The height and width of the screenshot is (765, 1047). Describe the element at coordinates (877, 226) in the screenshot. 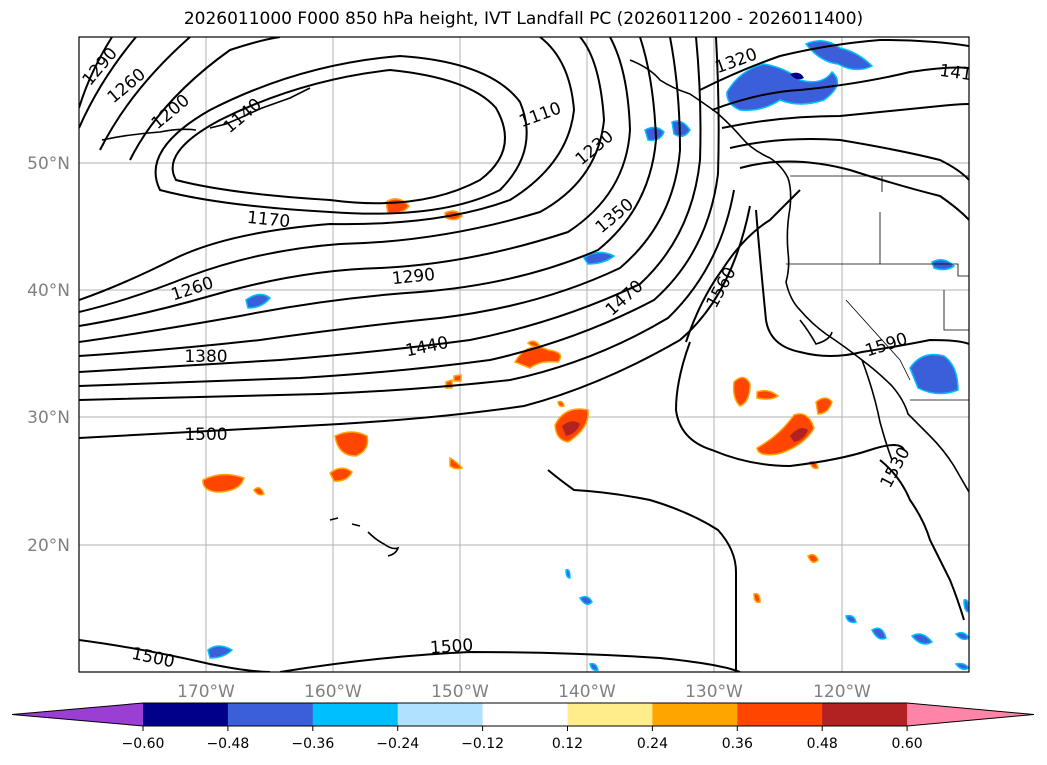

I see `state-borders` at that location.